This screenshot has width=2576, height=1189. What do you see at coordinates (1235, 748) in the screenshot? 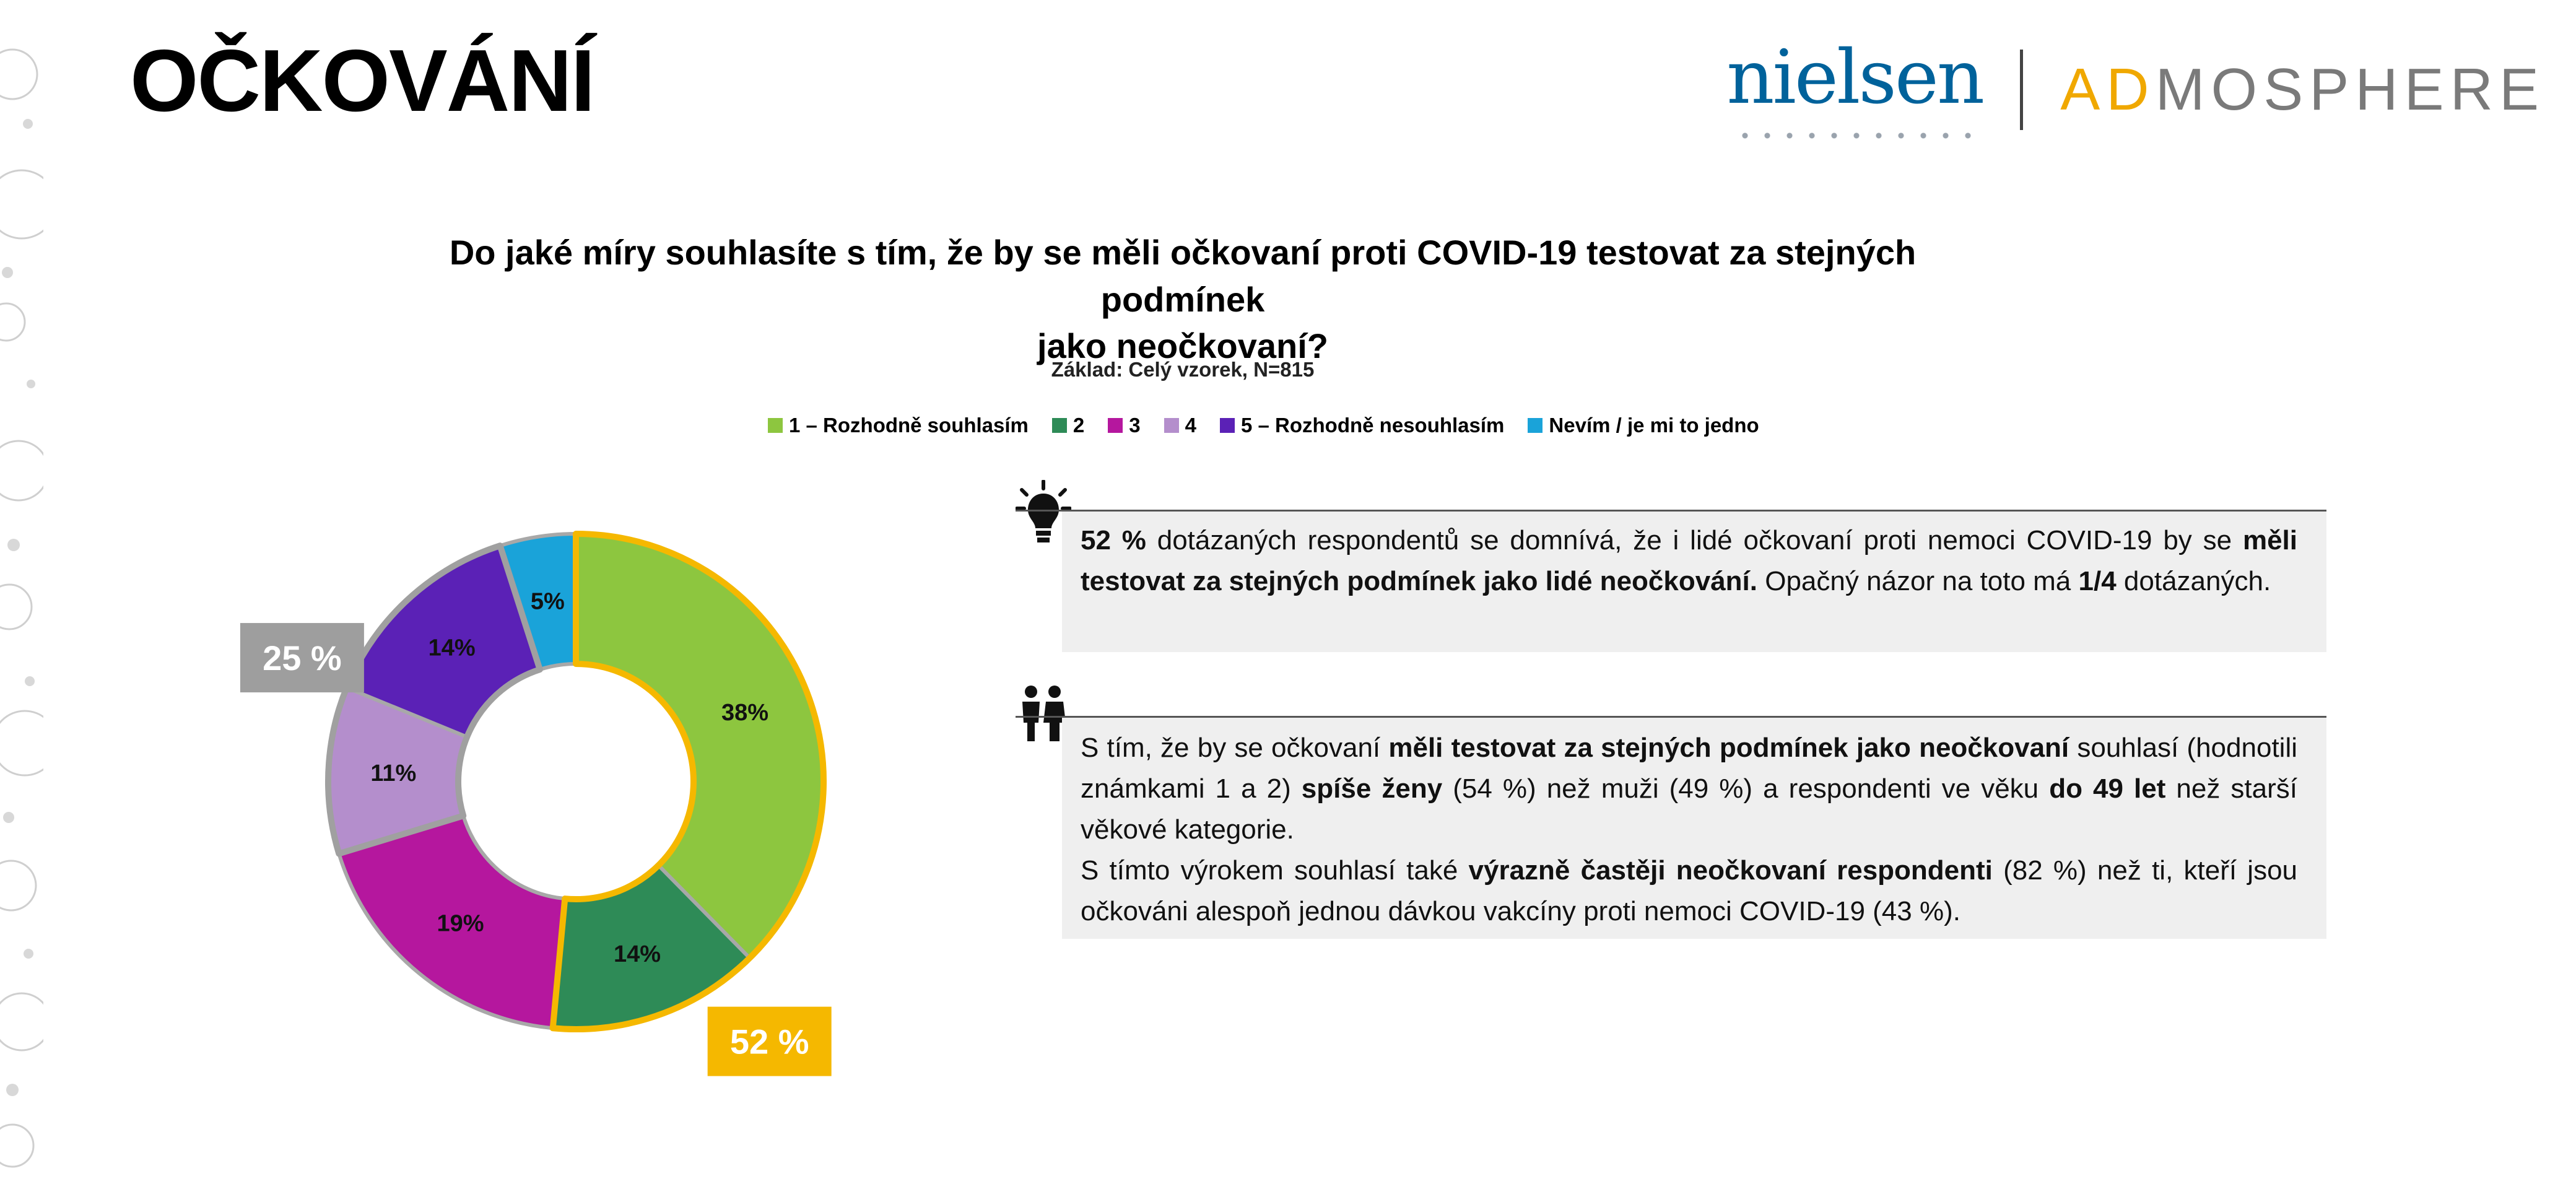
I see `body-text: S tím, že by se očkovaní` at bounding box center [1235, 748].